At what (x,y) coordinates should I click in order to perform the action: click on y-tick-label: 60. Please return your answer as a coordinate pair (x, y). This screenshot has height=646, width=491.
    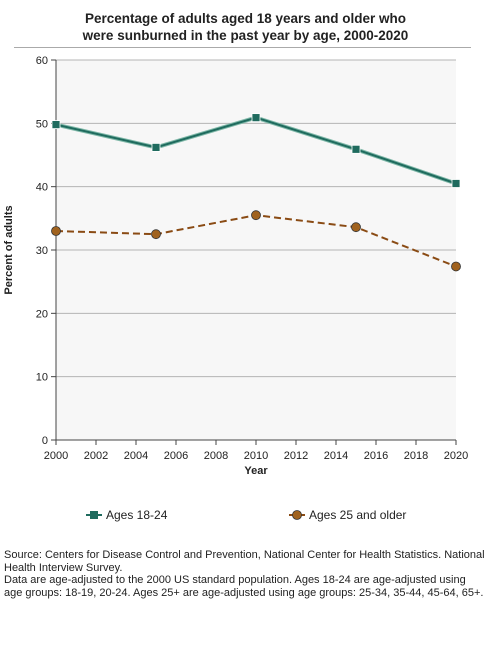
    Looking at the image, I should click on (42, 61).